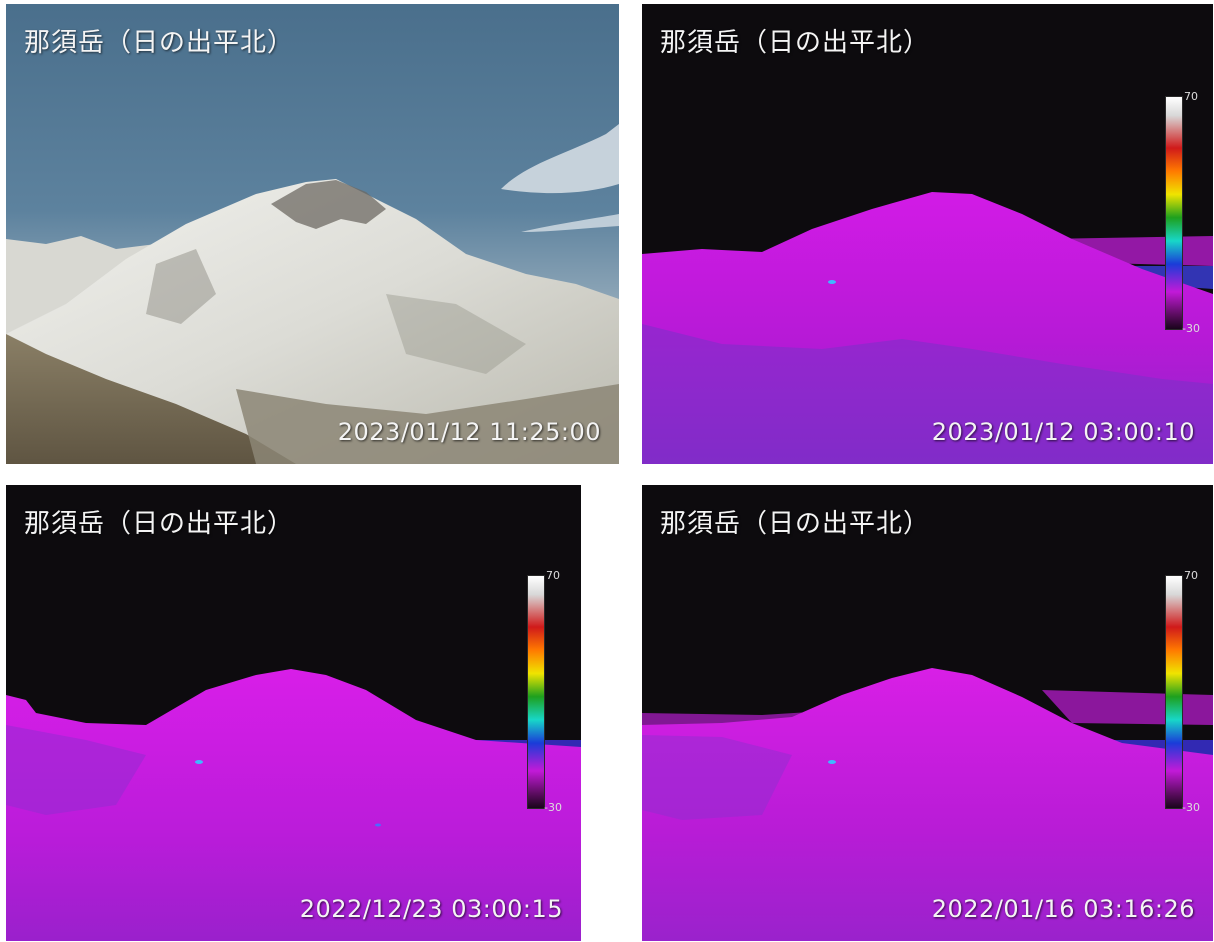 The width and height of the screenshot is (1214, 942). What do you see at coordinates (560, 159) in the screenshot?
I see `cloud` at bounding box center [560, 159].